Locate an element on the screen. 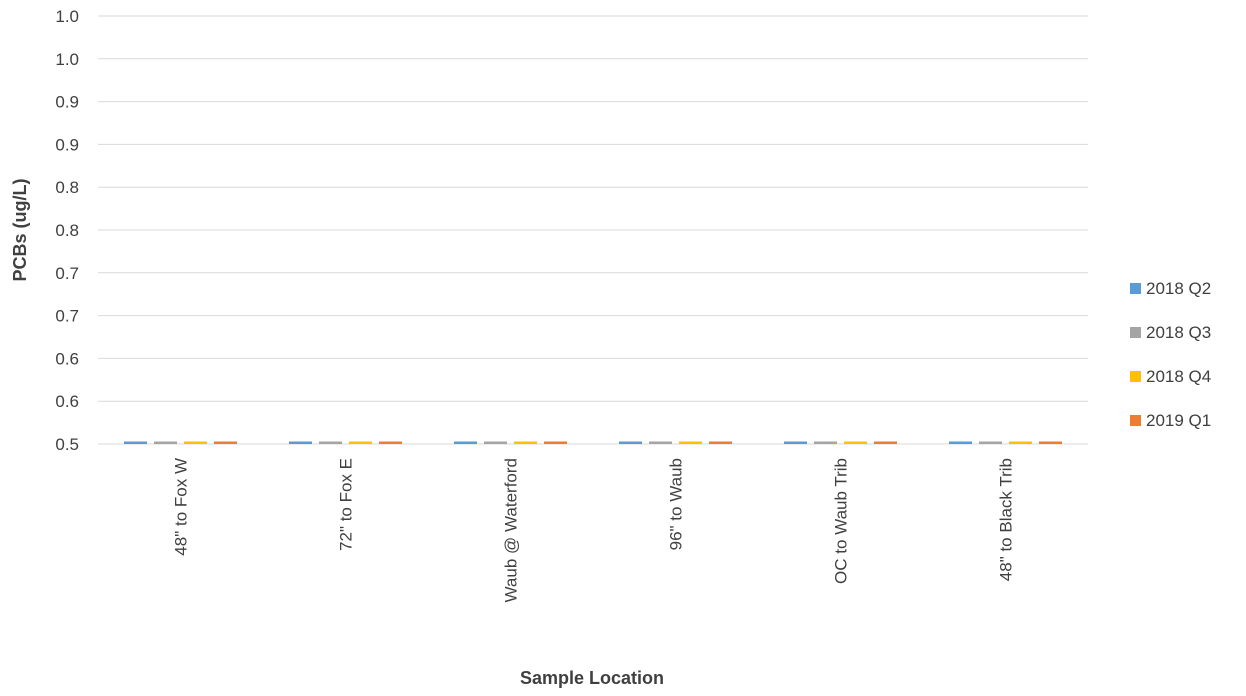 The image size is (1246, 696). y-axis-title: PCBs (ug/L) is located at coordinates (20, 230).